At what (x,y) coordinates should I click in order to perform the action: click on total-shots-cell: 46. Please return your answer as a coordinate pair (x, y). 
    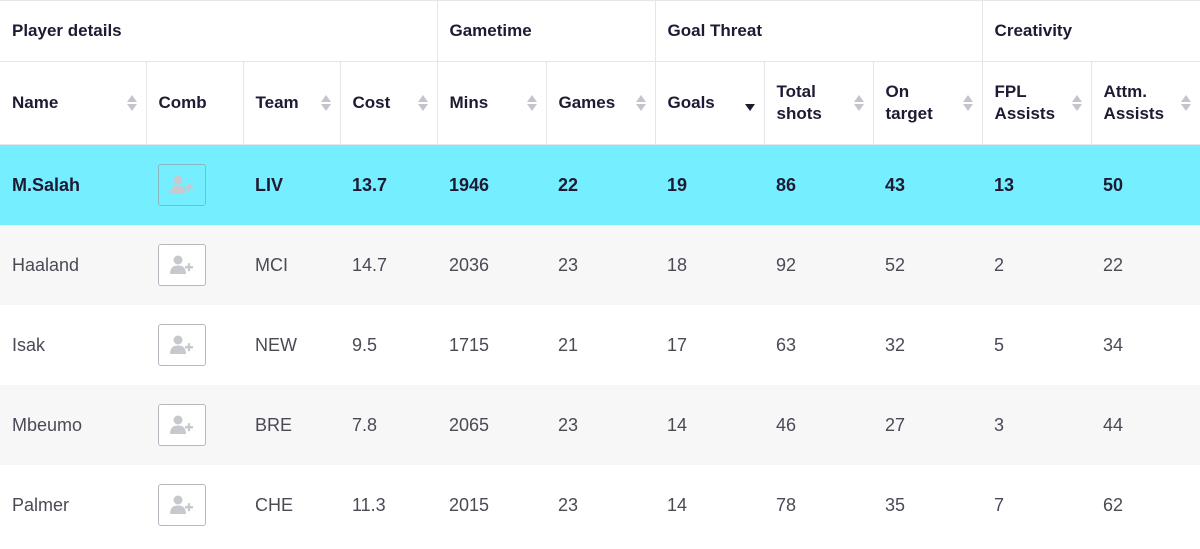
    Looking at the image, I should click on (819, 425).